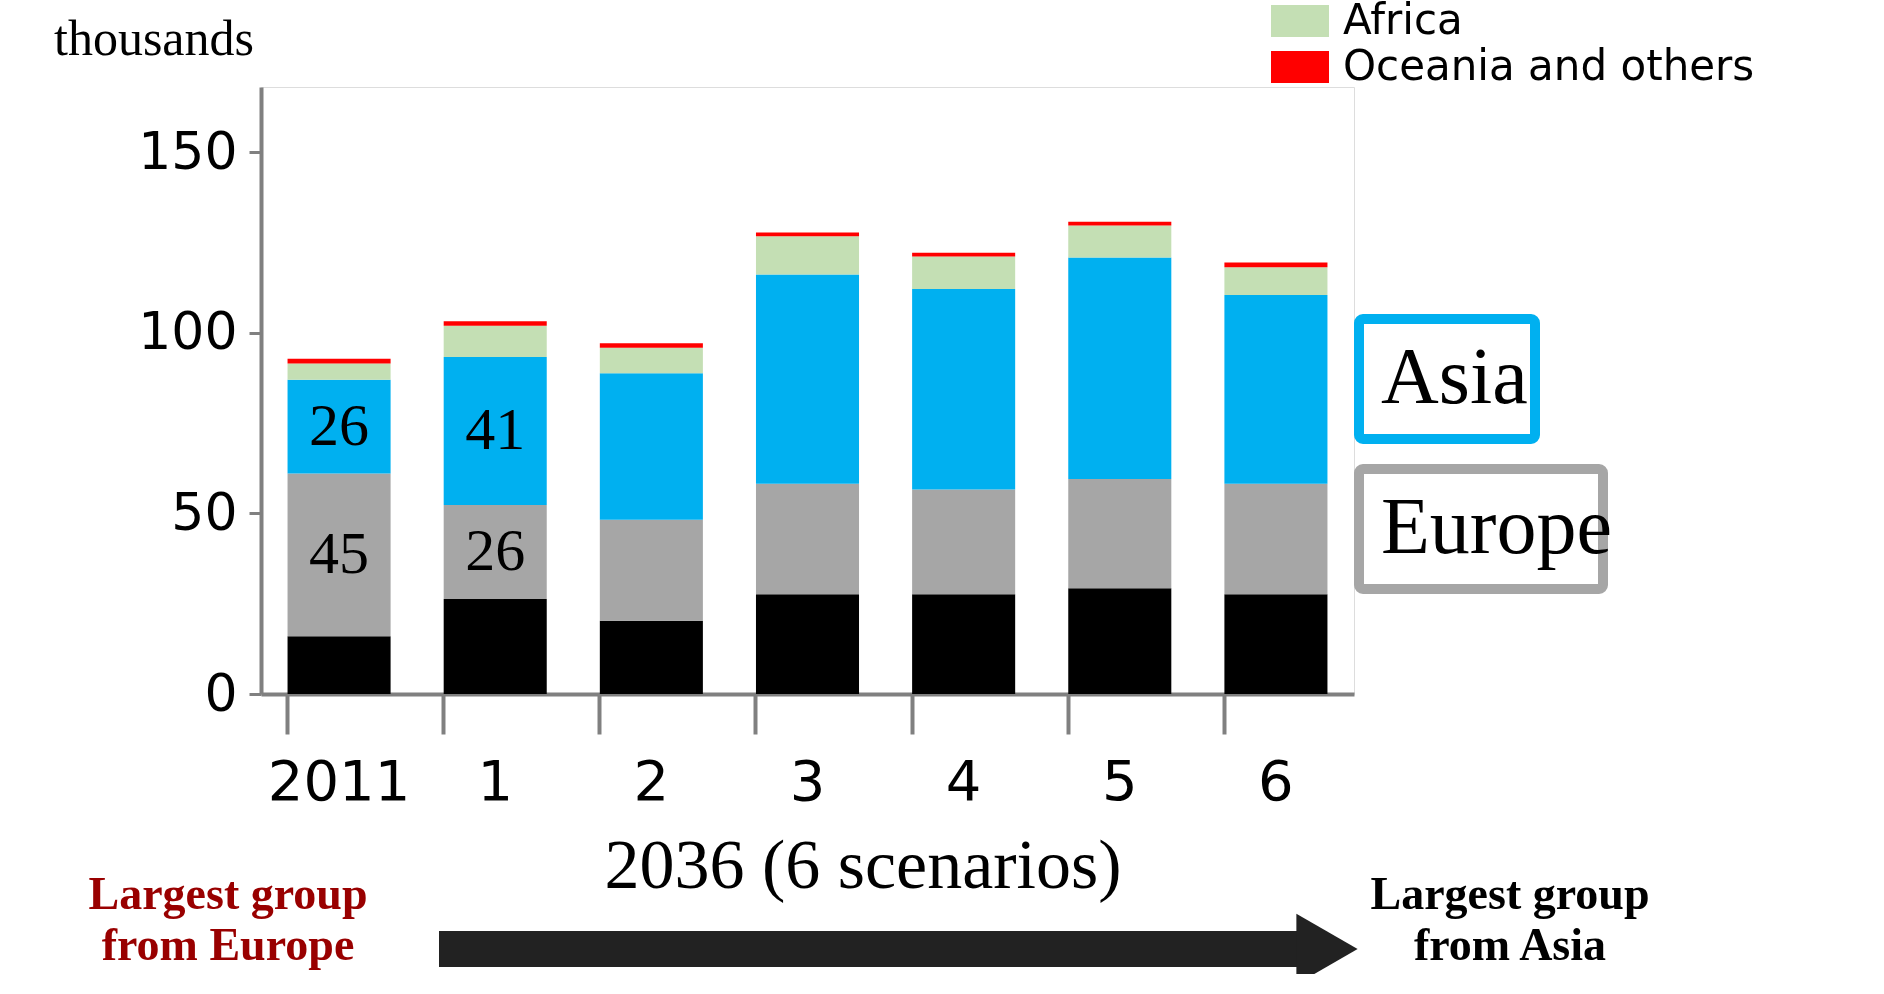 The image size is (1884, 994). What do you see at coordinates (1276, 780) in the screenshot?
I see `x-tick-label: 6` at bounding box center [1276, 780].